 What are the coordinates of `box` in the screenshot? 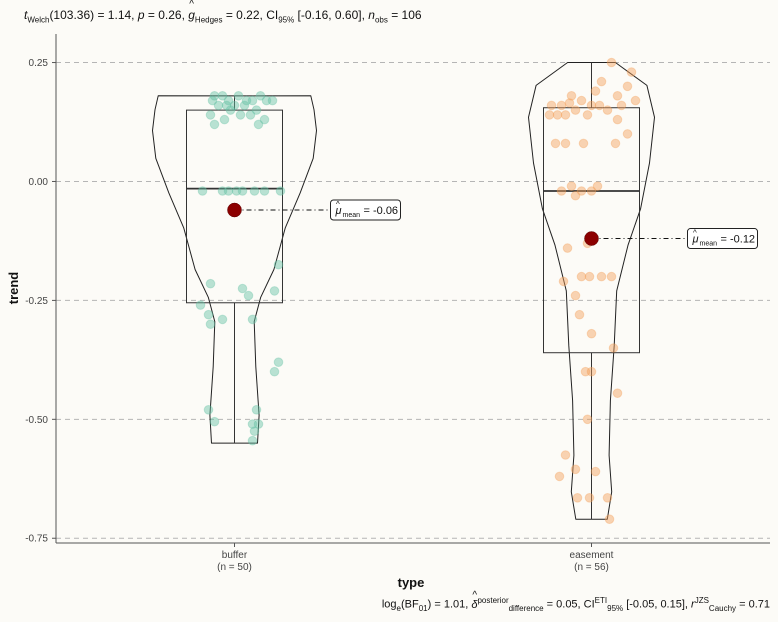 It's located at (234, 206).